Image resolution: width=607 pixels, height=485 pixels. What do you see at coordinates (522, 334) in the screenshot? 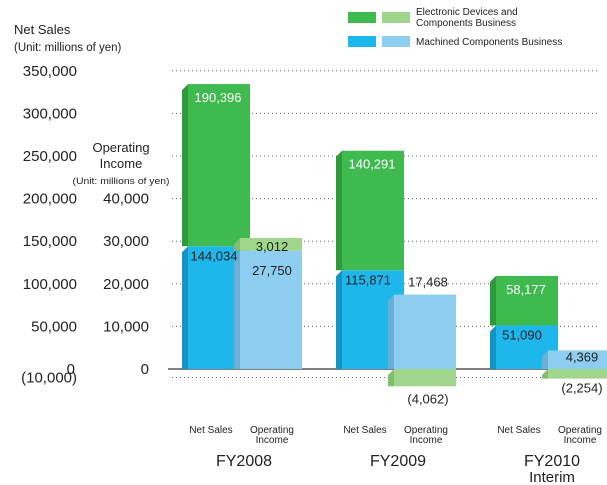
I see `data-label-net-sales-machined: 51,090` at bounding box center [522, 334].